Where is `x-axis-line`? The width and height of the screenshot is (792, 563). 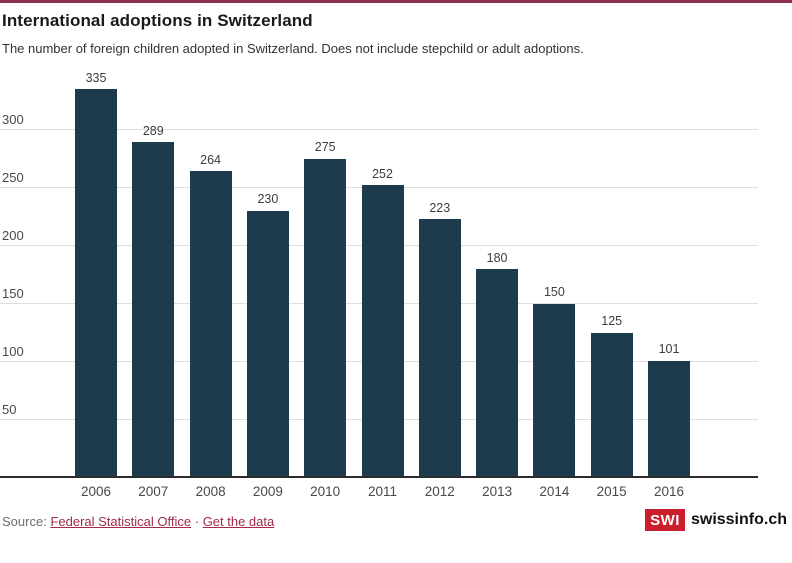
x-axis-line is located at coordinates (379, 477).